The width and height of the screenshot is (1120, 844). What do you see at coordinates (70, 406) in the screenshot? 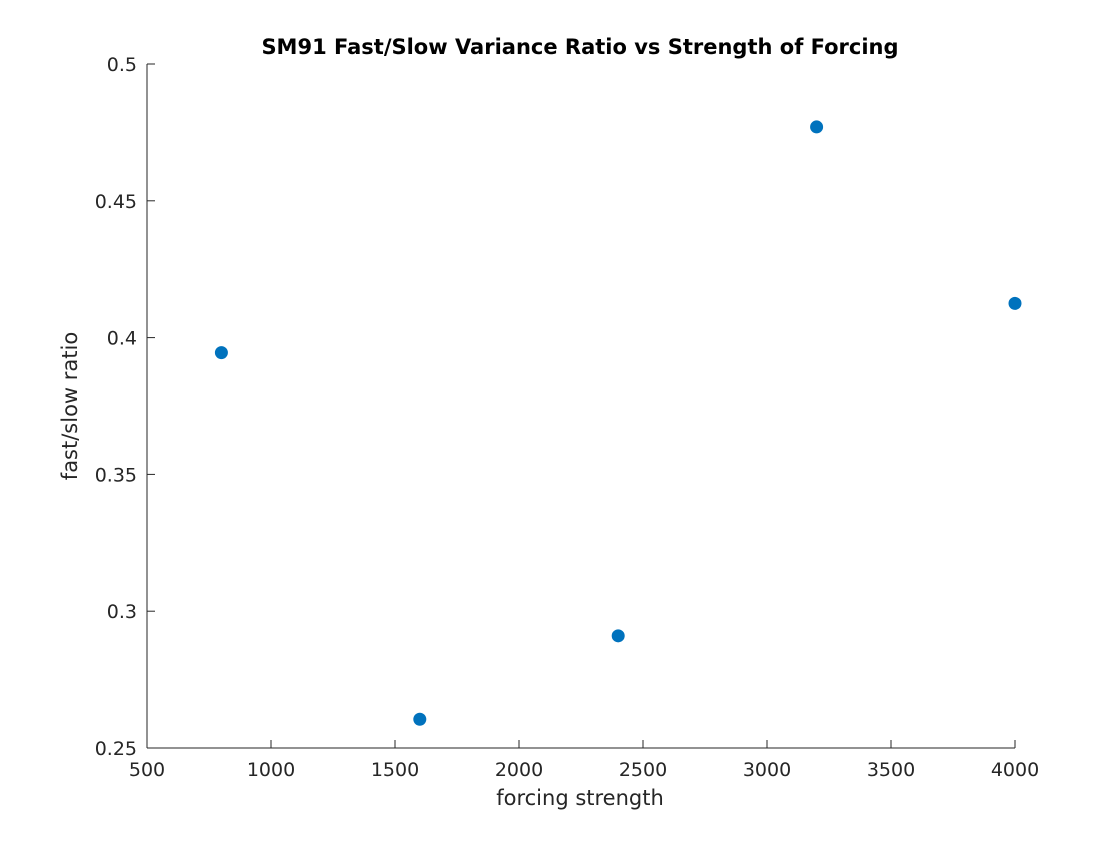
I see `y-axis-label: fast/slow ratio` at bounding box center [70, 406].